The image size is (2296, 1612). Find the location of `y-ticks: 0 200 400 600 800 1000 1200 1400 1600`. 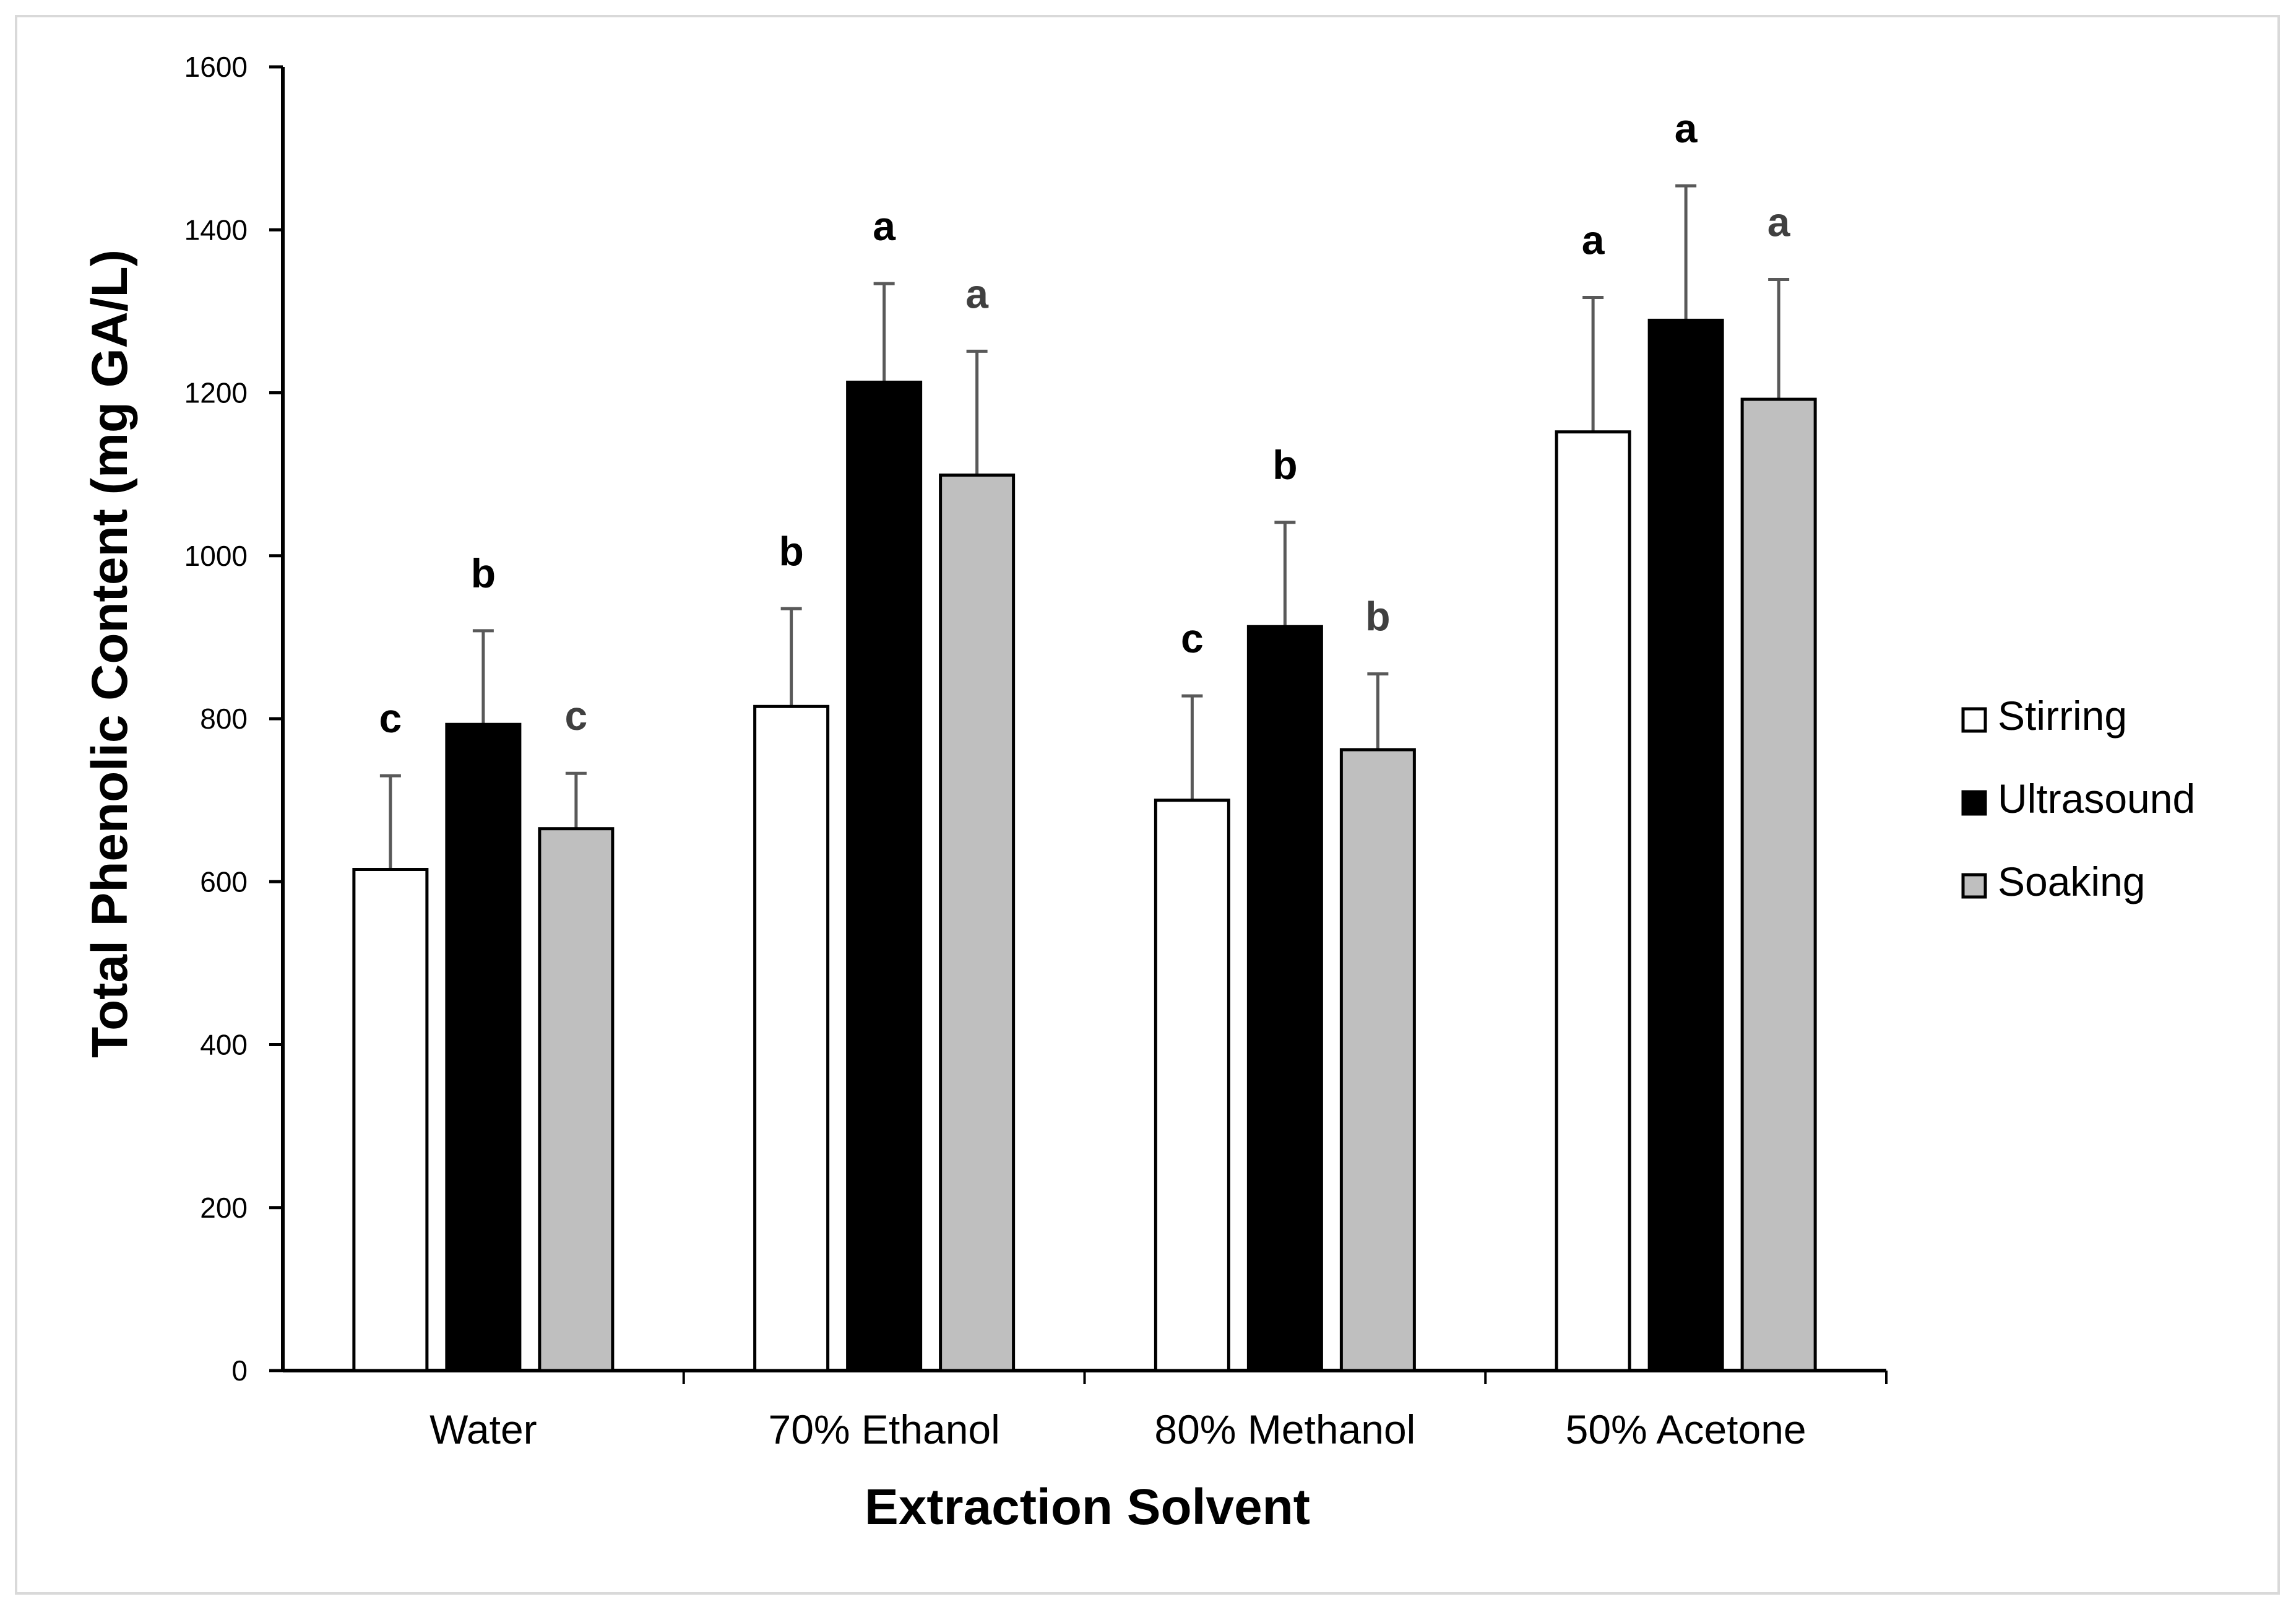

y-ticks: 0 200 400 600 800 1000 1200 1400 1600 is located at coordinates (233, 719).